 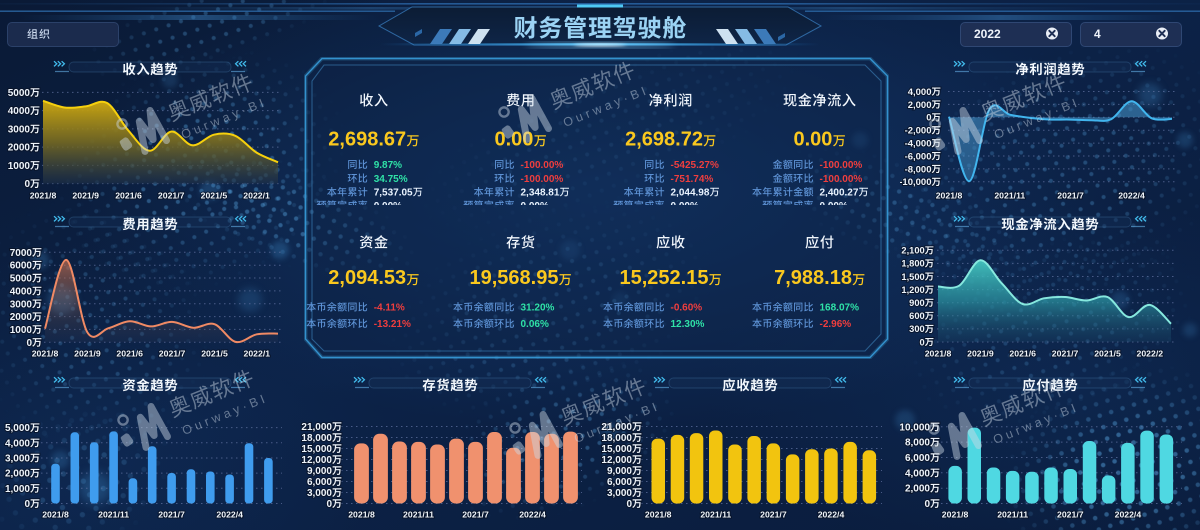 What do you see at coordinates (917, 303) in the screenshot?
I see `svg-text: 900` at bounding box center [917, 303].